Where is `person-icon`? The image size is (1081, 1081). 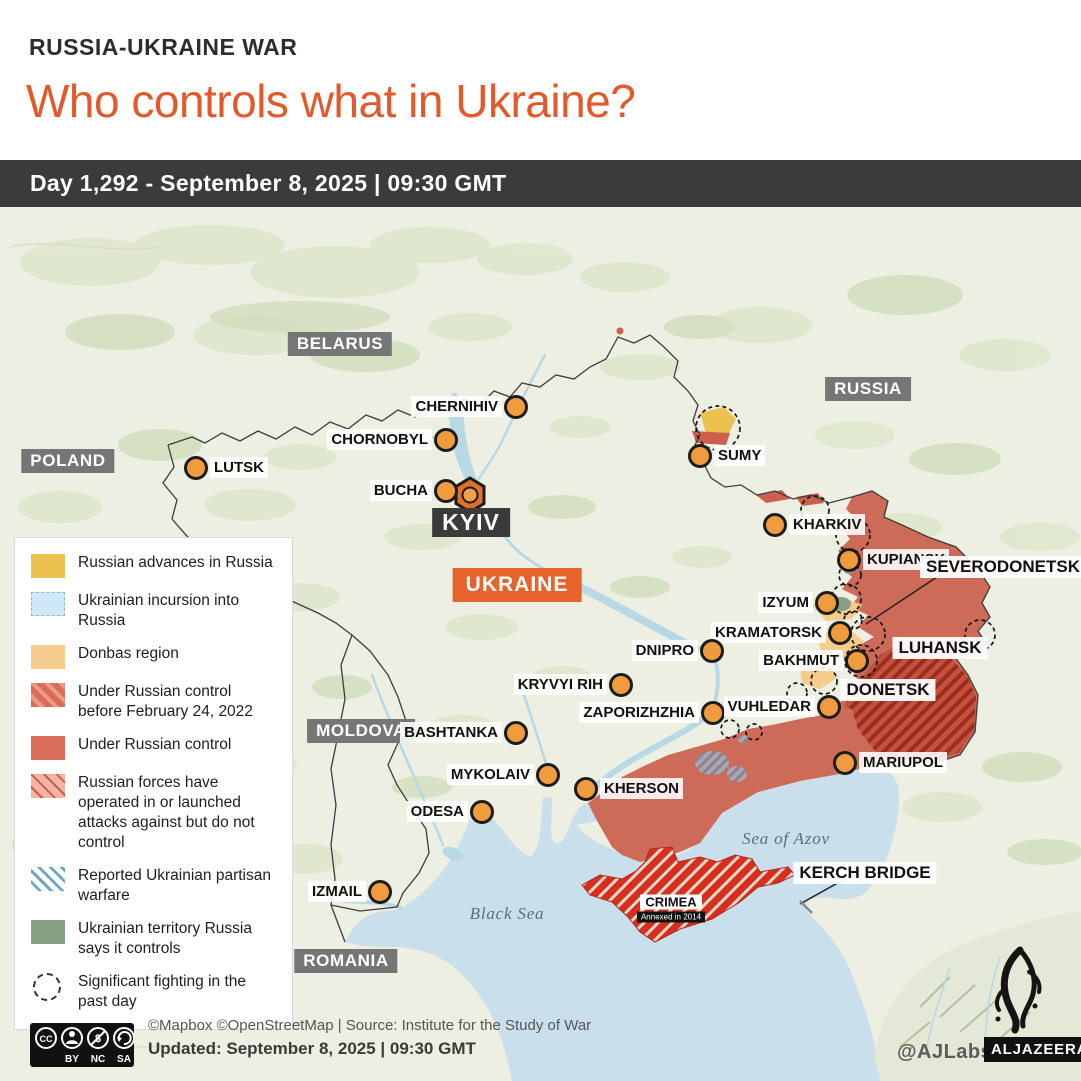 person-icon is located at coordinates (72, 1038).